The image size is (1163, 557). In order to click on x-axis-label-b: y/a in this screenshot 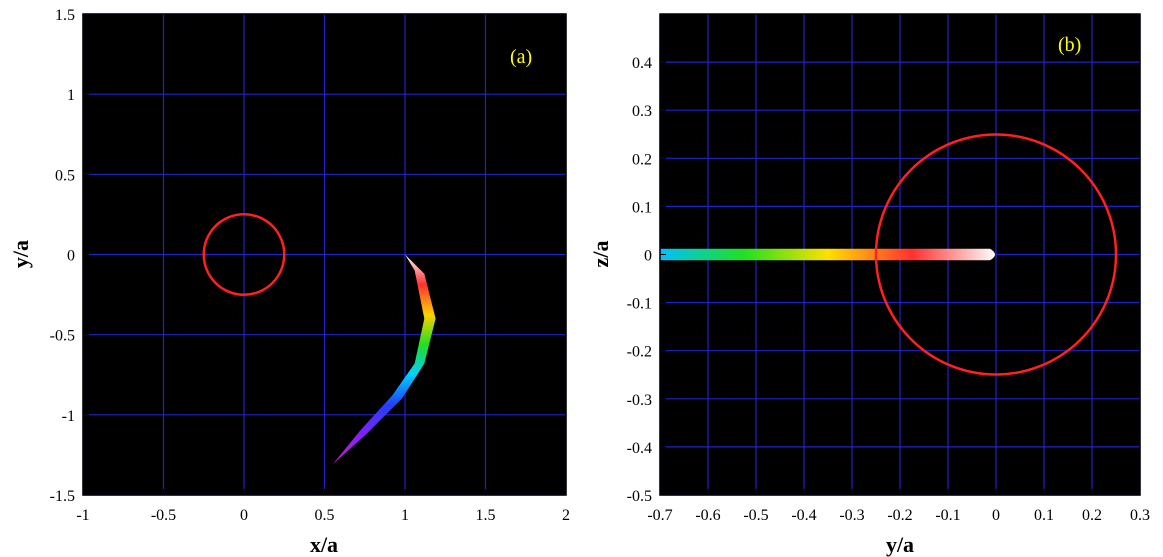, I will do `click(900, 544)`.